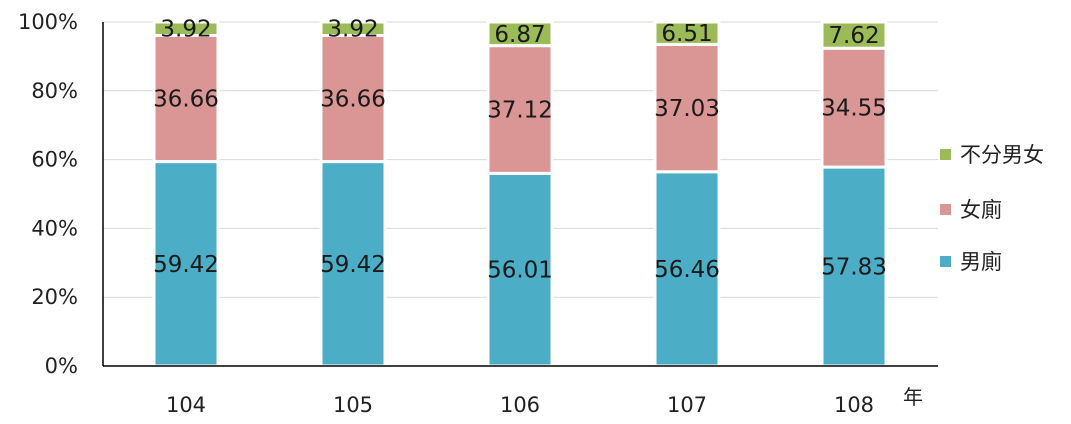 The width and height of the screenshot is (1071, 424). I want to click on legend-label: 女廁, so click(981, 210).